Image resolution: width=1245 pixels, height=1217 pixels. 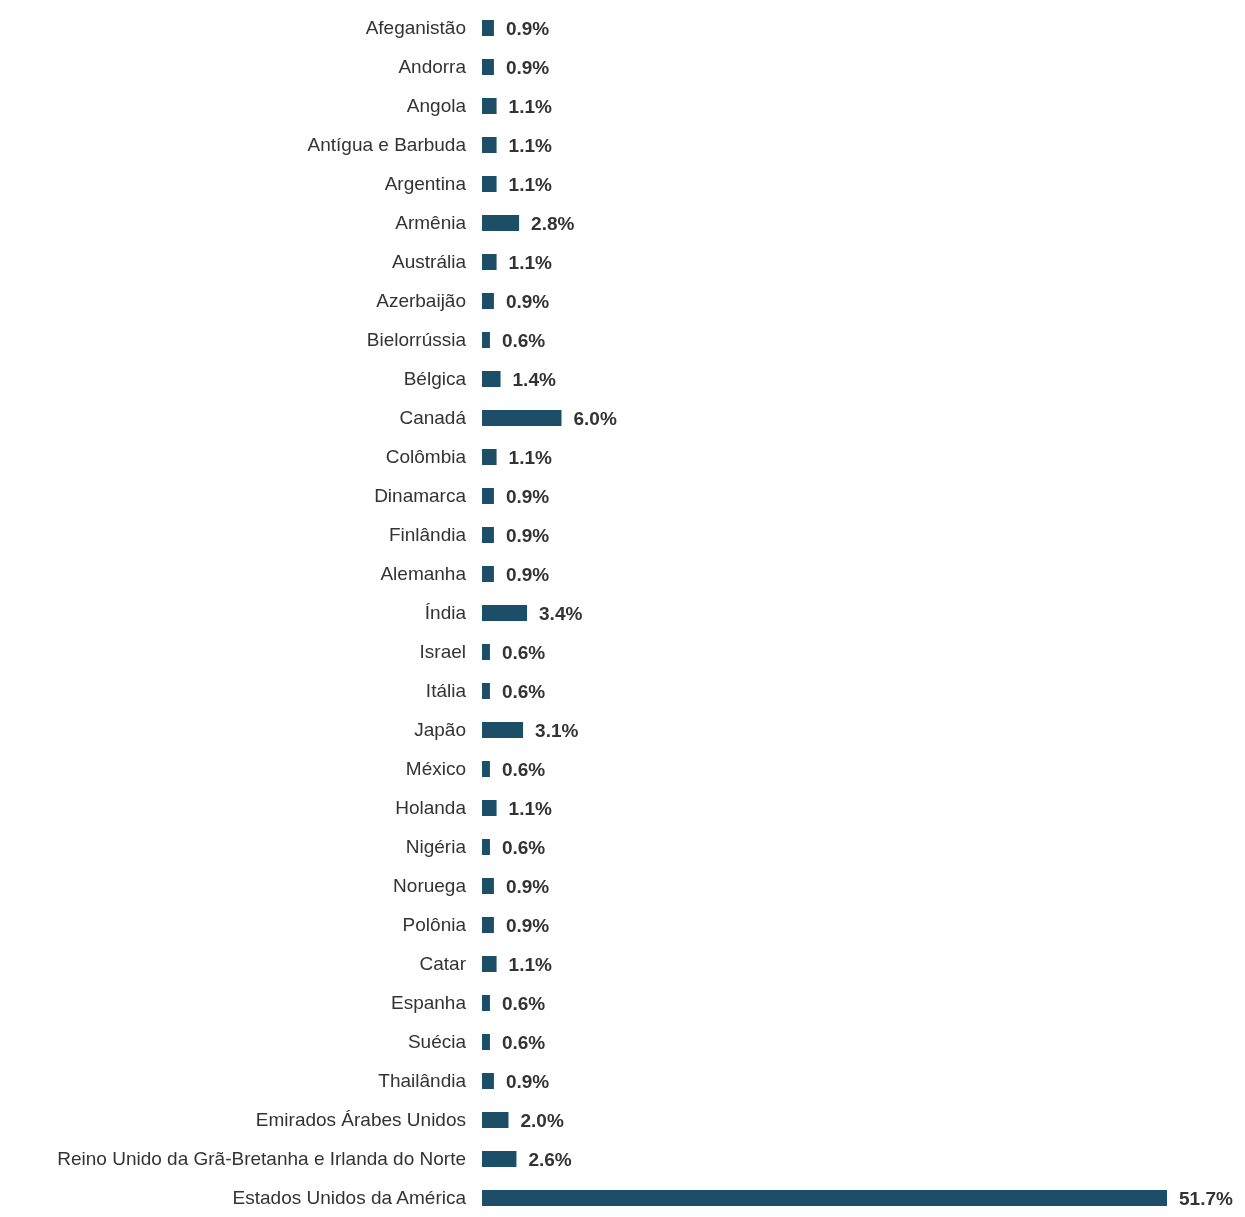 I want to click on data-label: 2.0%, so click(x=542, y=1120).